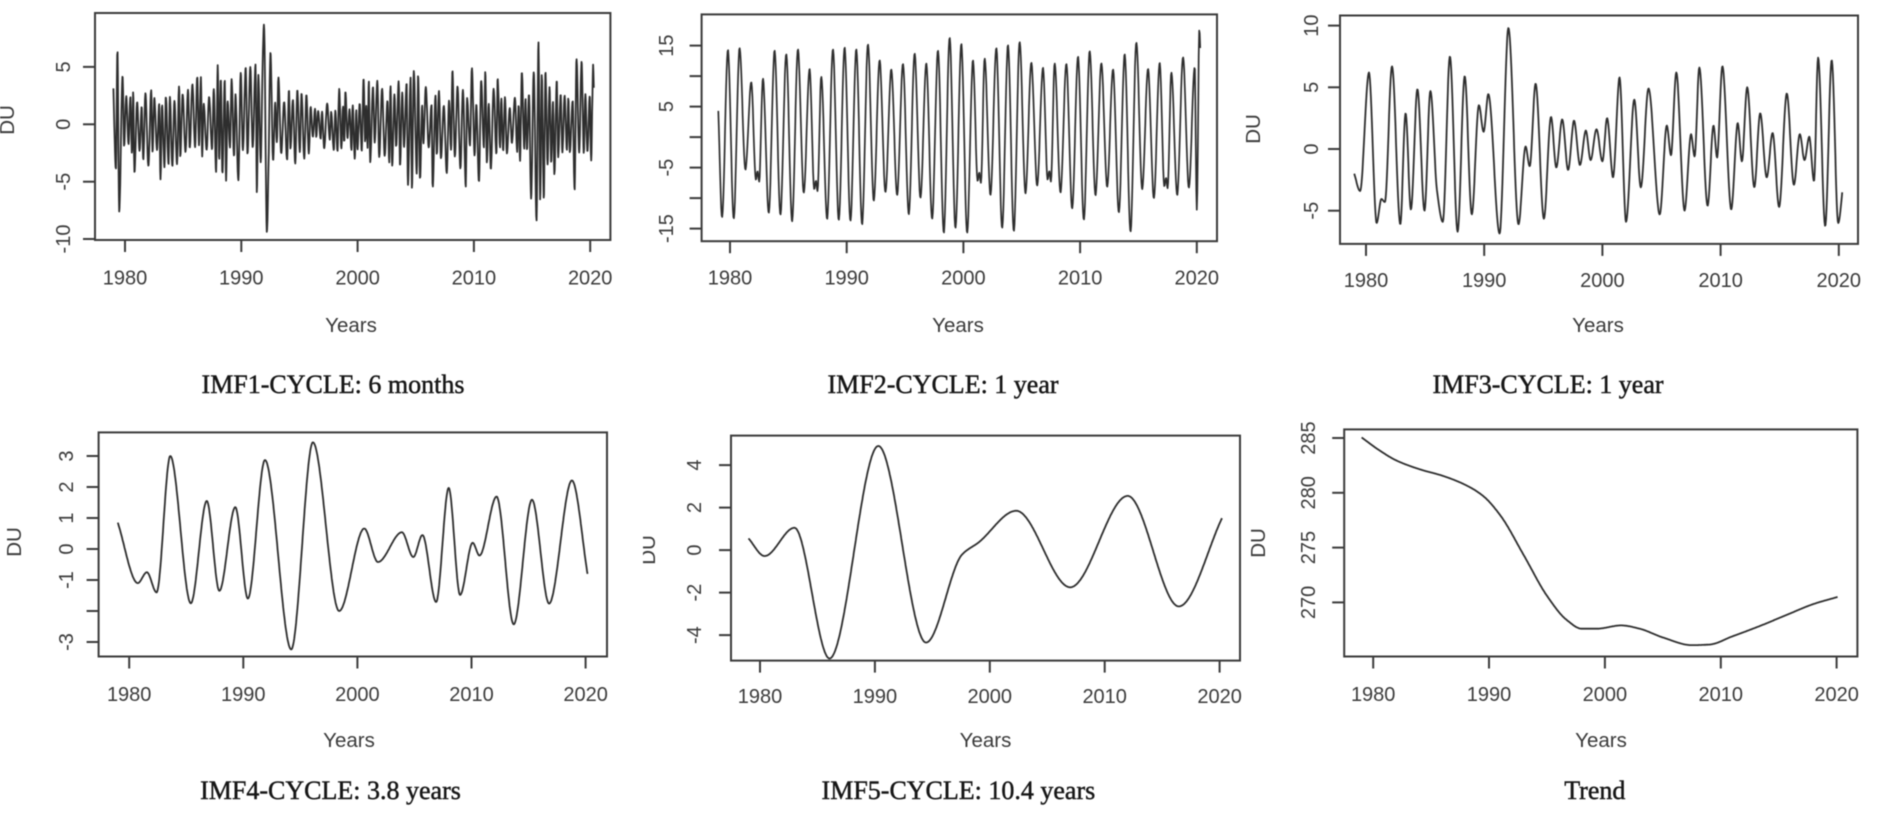  Describe the element at coordinates (1309, 437) in the screenshot. I see `svg-text: 285` at that location.